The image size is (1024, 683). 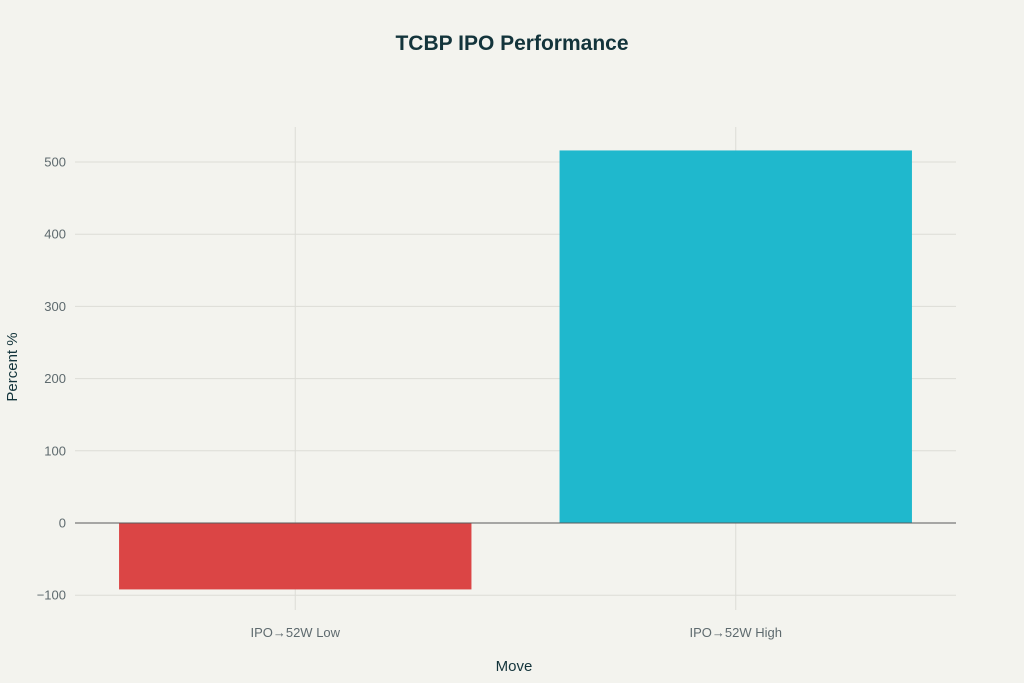 I want to click on x-axis-title: Move, so click(x=514, y=666).